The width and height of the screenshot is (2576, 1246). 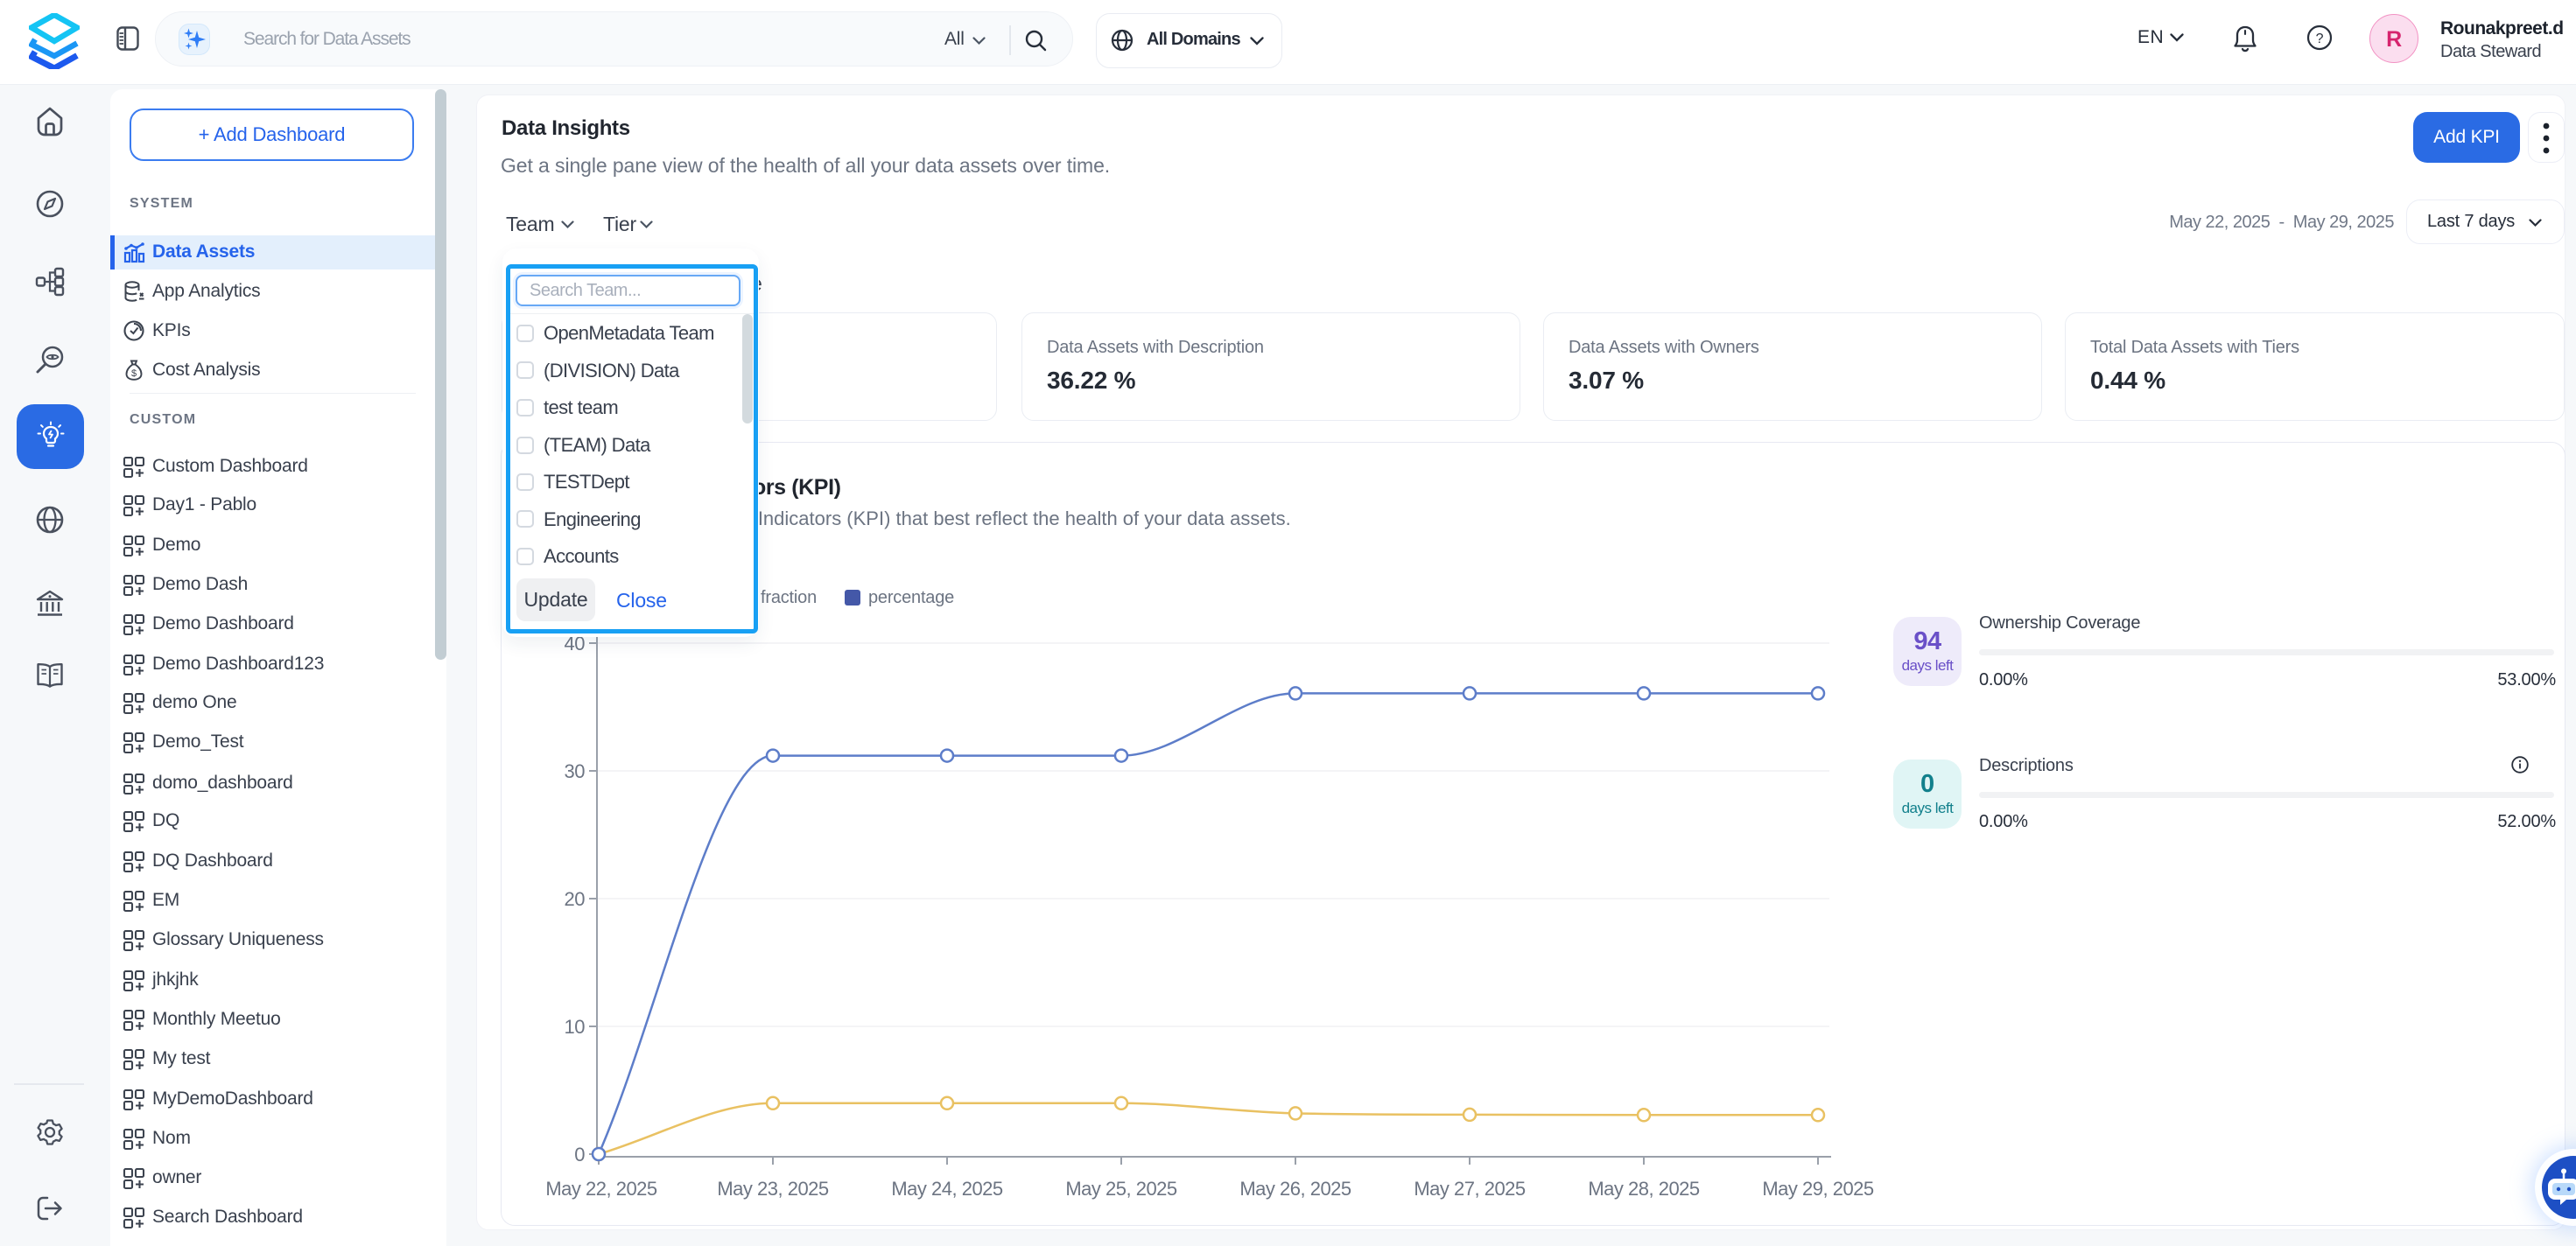 What do you see at coordinates (601, 1189) in the screenshot?
I see `svg-text: May 22, 2025` at bounding box center [601, 1189].